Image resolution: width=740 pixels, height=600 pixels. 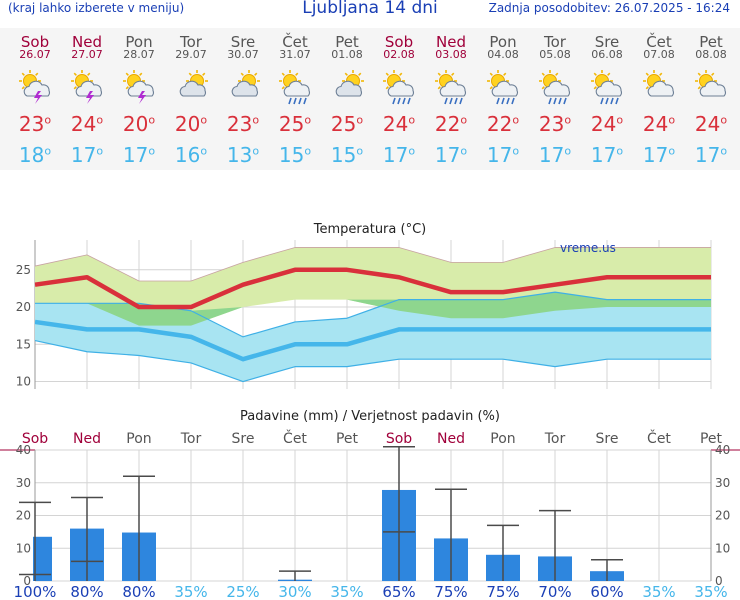 I want to click on max-temperature: 23o, so click(x=35, y=124).